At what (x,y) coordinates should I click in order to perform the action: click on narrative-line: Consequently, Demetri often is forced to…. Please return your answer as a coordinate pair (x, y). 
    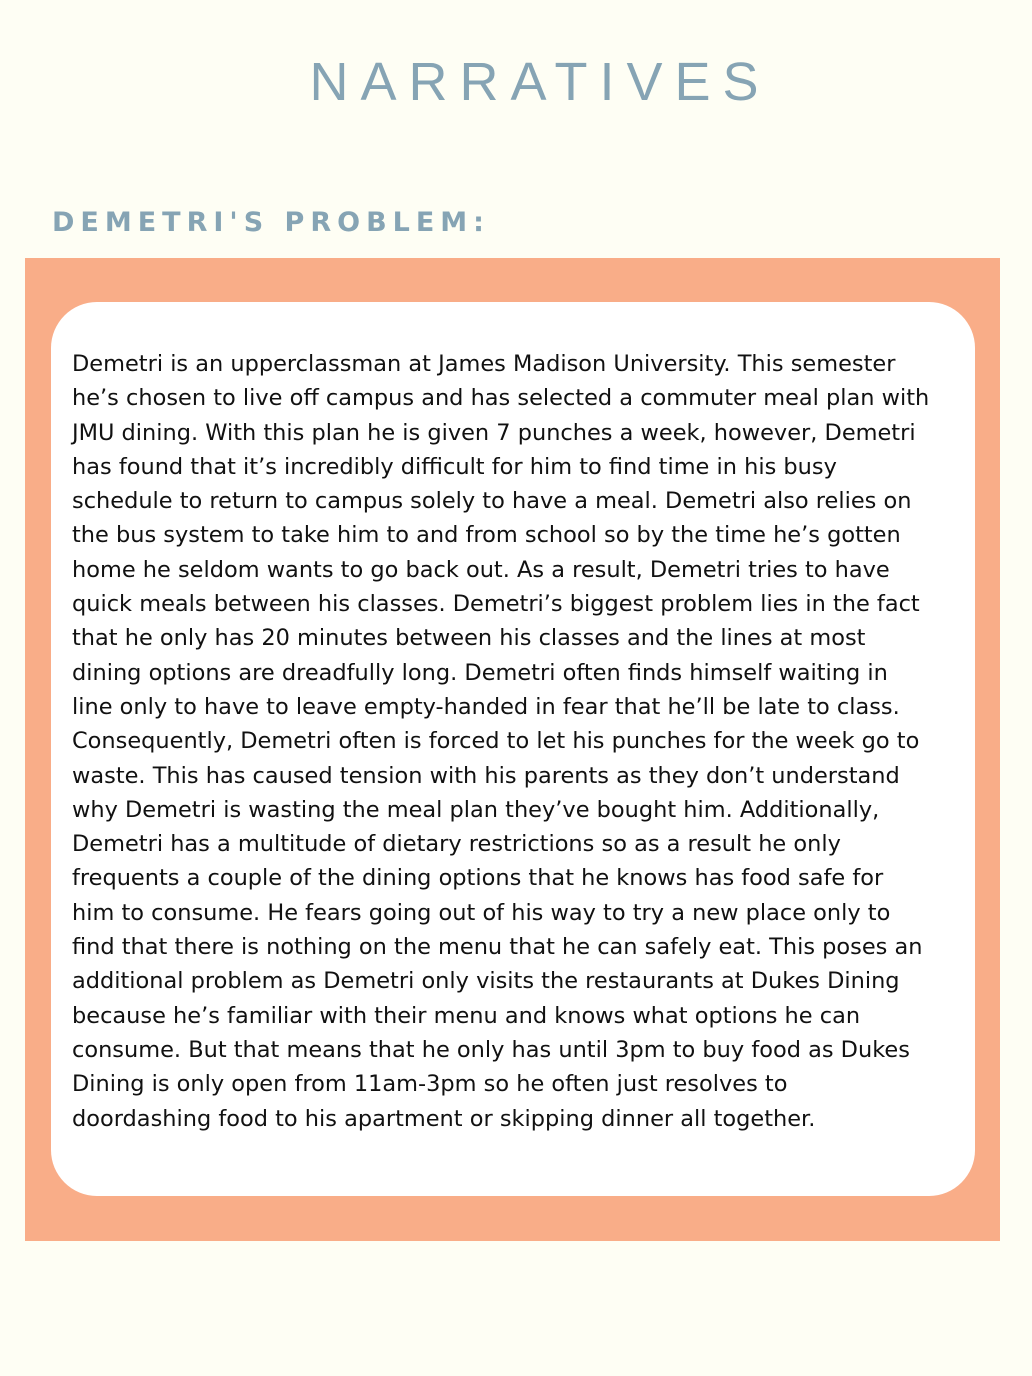
    Looking at the image, I should click on (496, 741).